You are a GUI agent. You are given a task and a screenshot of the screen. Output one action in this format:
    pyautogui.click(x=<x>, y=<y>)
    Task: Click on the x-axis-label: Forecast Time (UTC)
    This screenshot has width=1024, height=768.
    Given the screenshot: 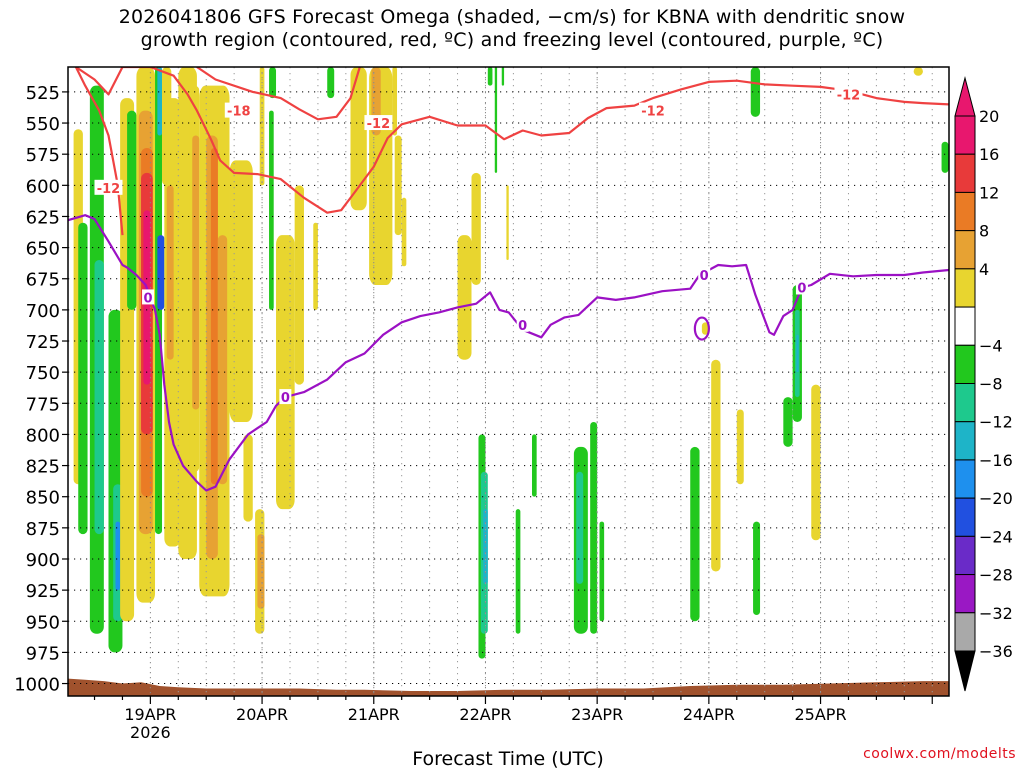 What is the action you would take?
    pyautogui.click(x=507, y=758)
    